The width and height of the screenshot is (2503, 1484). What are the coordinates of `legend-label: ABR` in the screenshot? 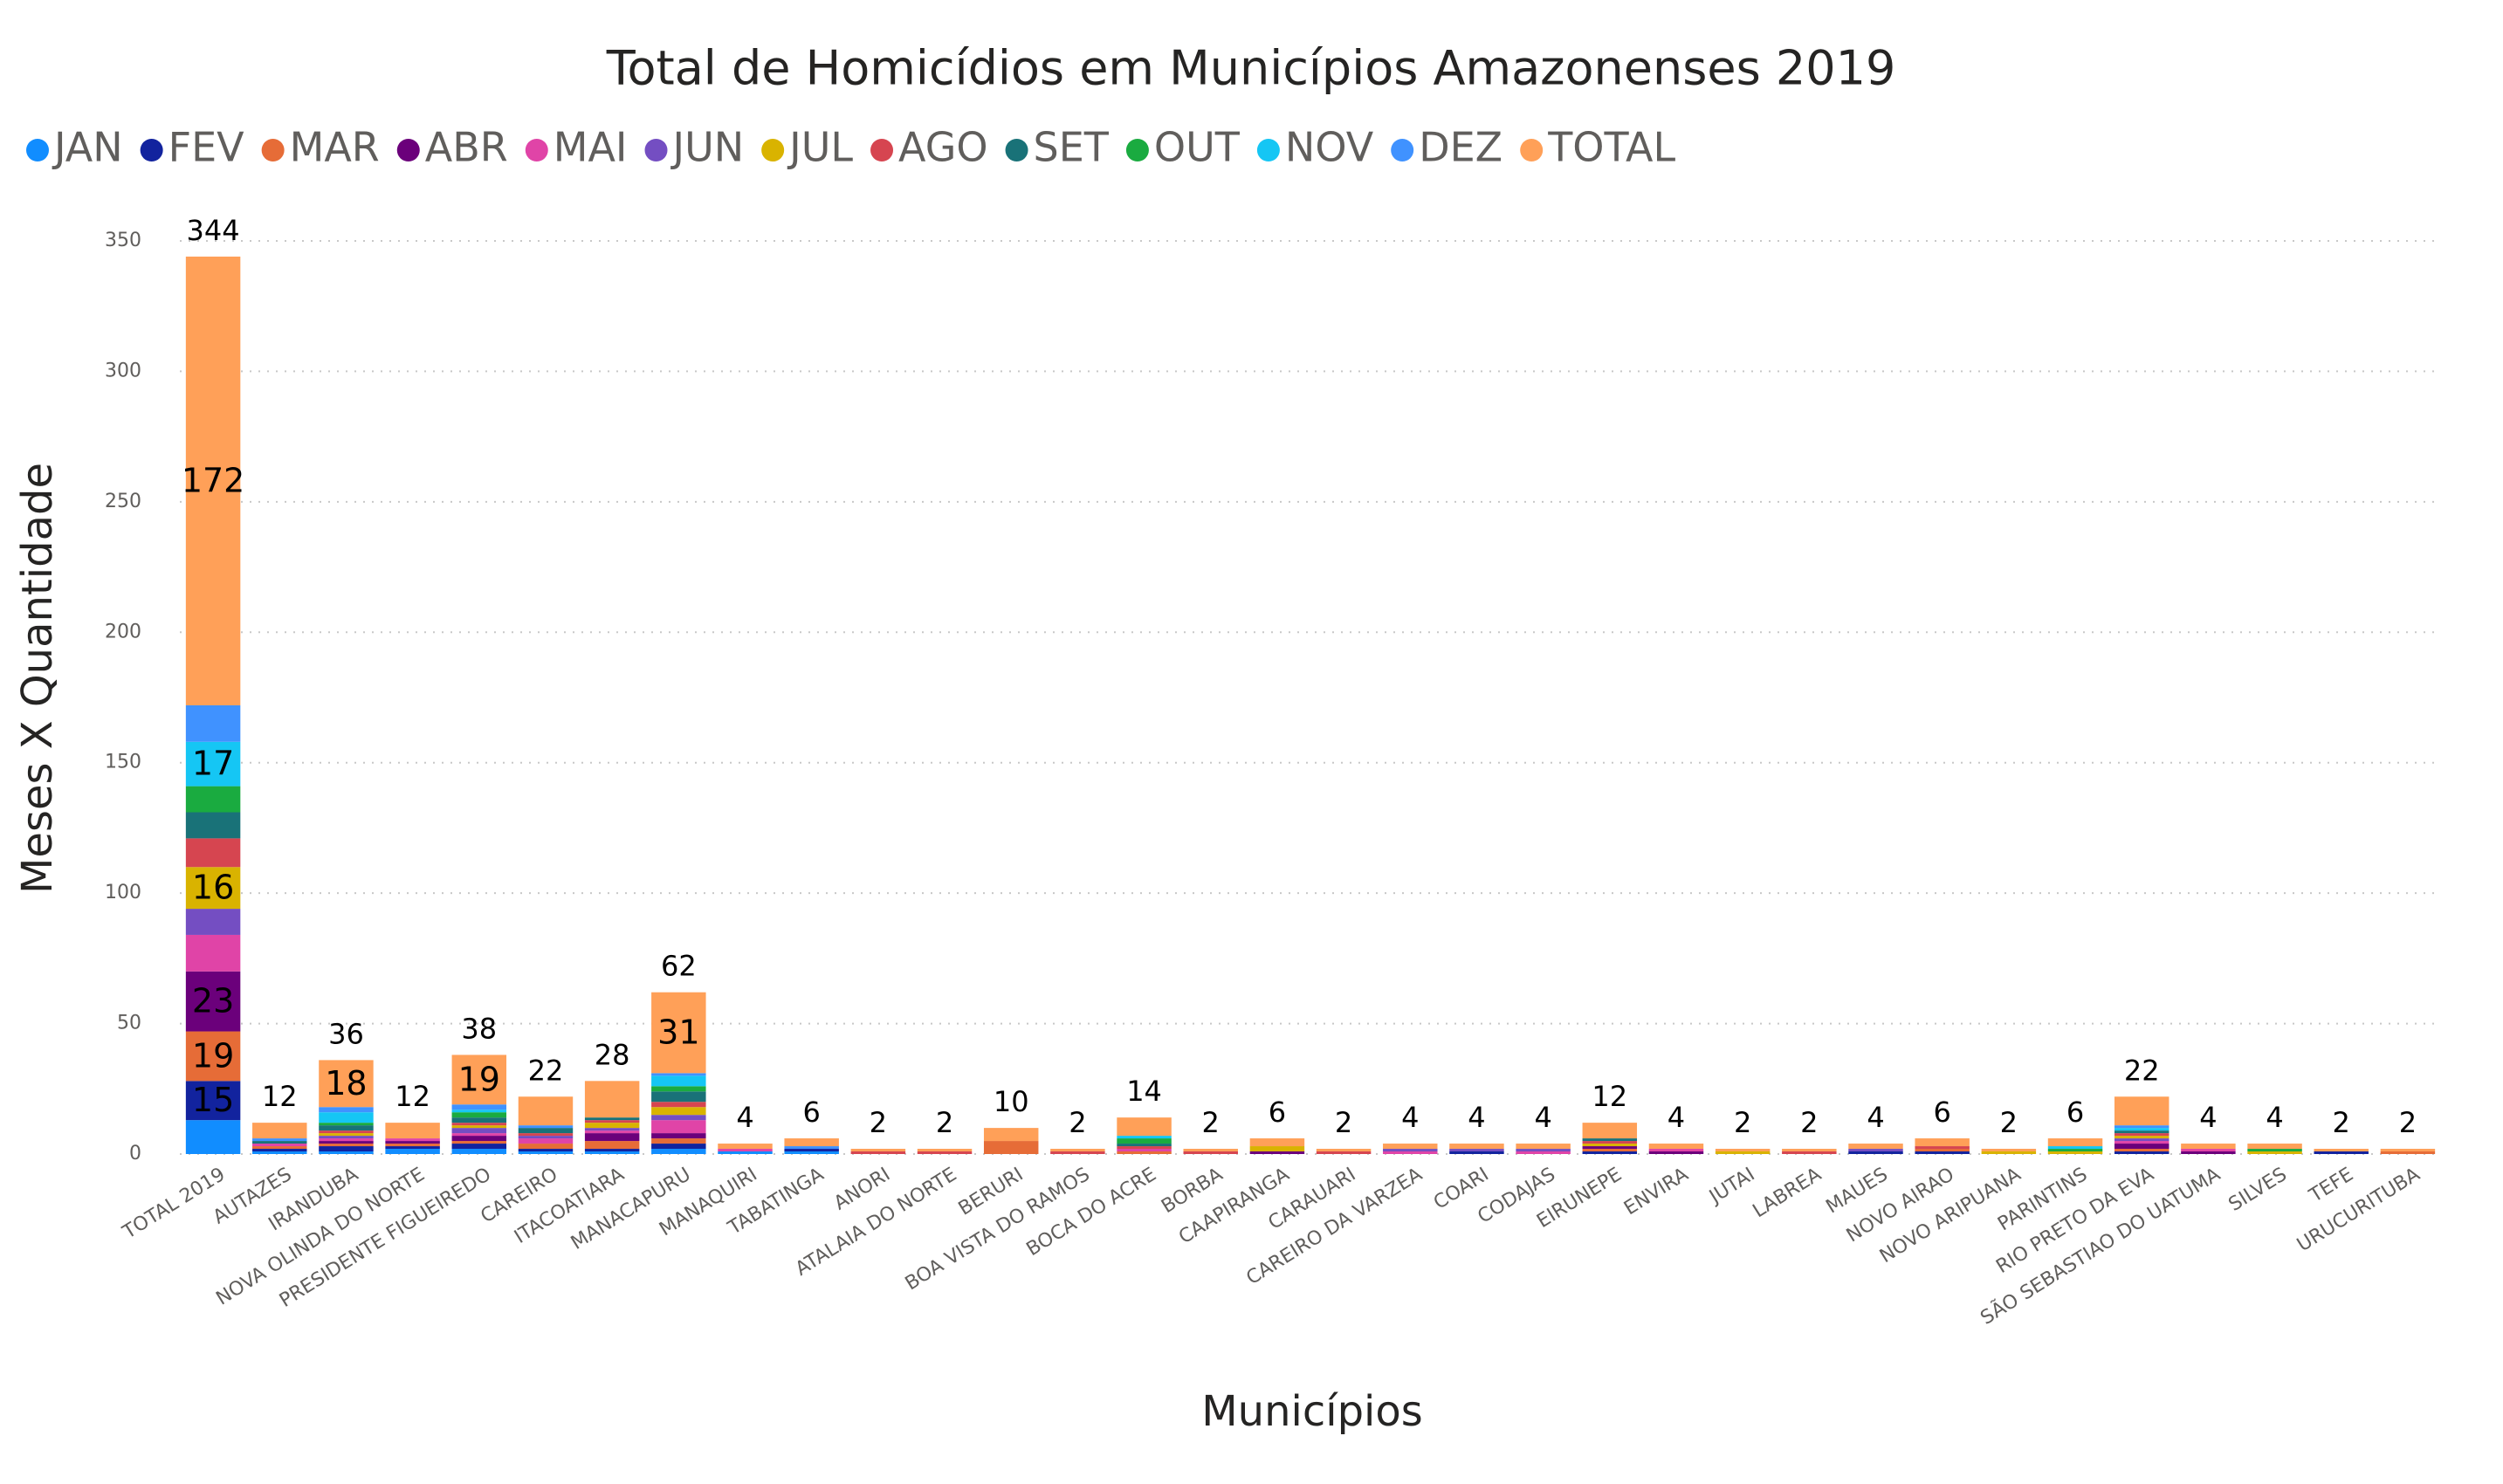 It's located at (466, 147).